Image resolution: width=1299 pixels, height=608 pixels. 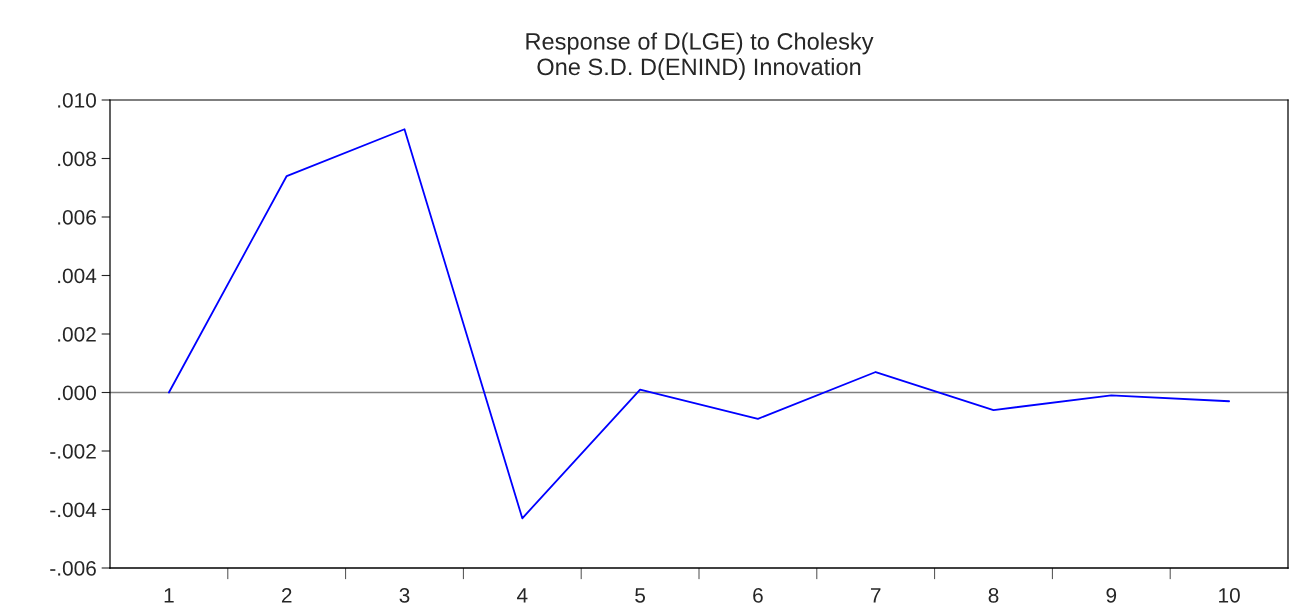 What do you see at coordinates (640, 595) in the screenshot?
I see `x-tick-label: 5` at bounding box center [640, 595].